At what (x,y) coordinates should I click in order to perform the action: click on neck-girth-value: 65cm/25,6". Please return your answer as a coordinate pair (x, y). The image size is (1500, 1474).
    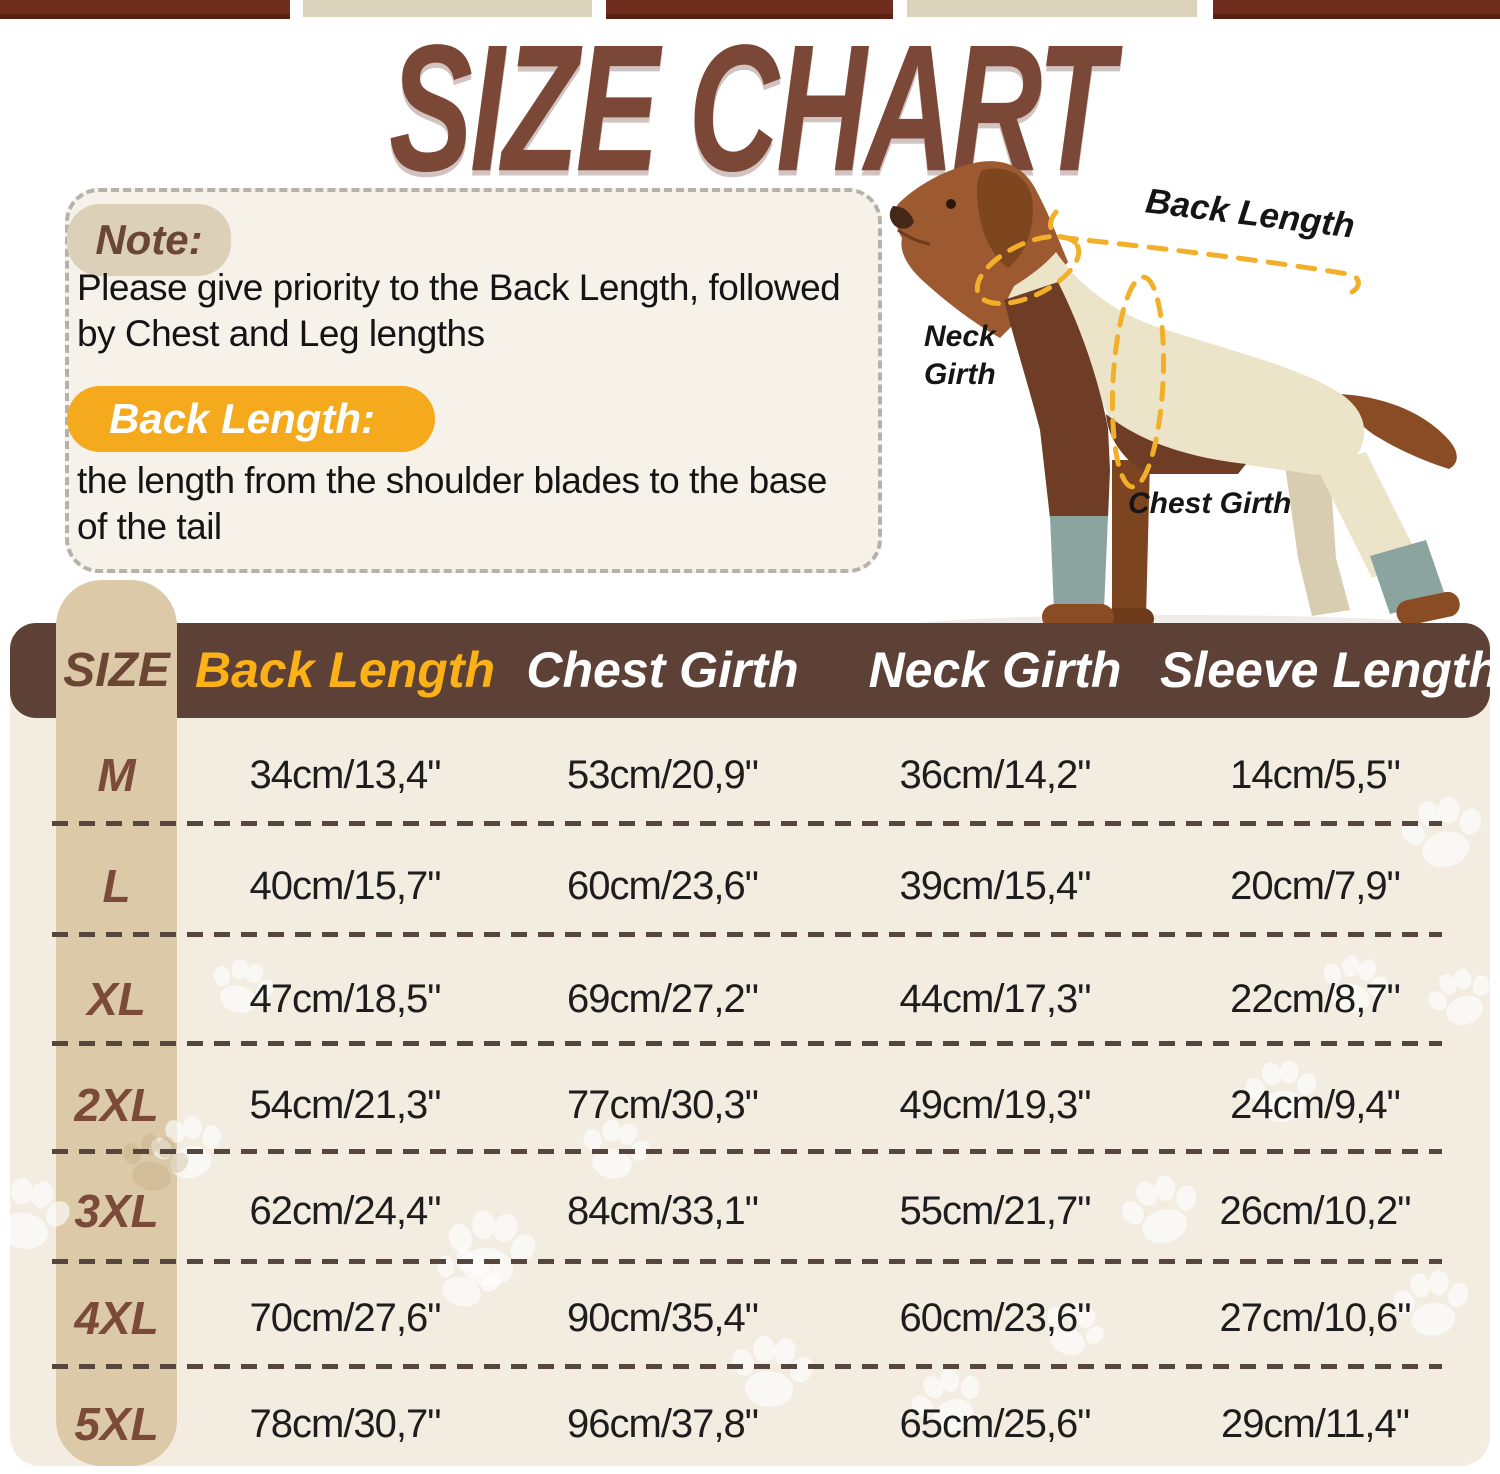
    Looking at the image, I should click on (995, 1424).